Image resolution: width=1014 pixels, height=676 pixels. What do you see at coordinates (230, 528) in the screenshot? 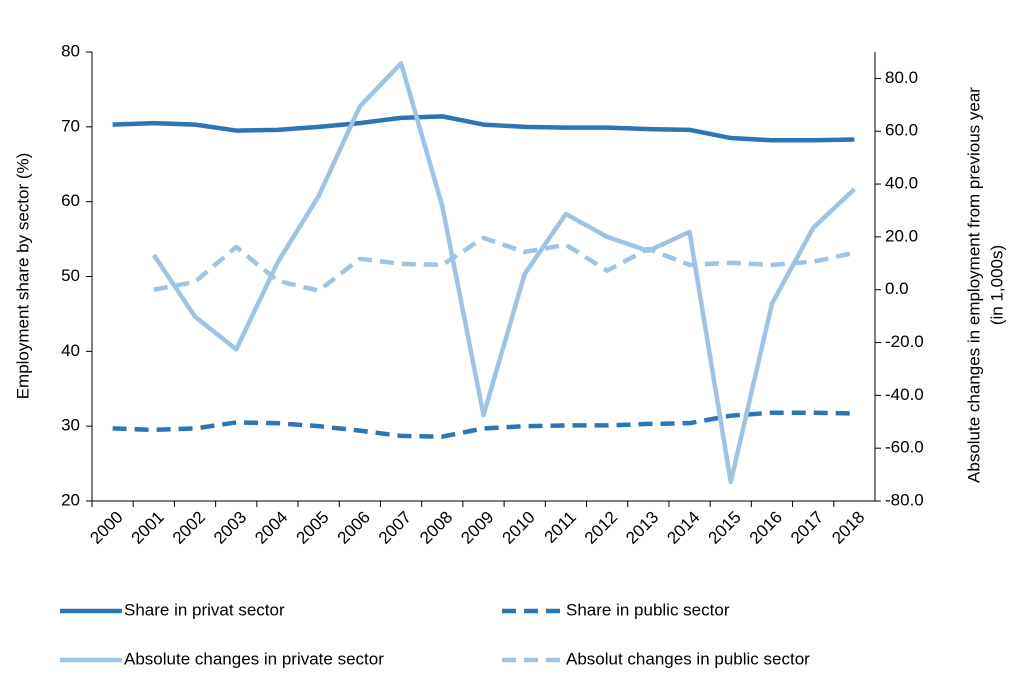
I see `x-tick-label: 2003` at bounding box center [230, 528].